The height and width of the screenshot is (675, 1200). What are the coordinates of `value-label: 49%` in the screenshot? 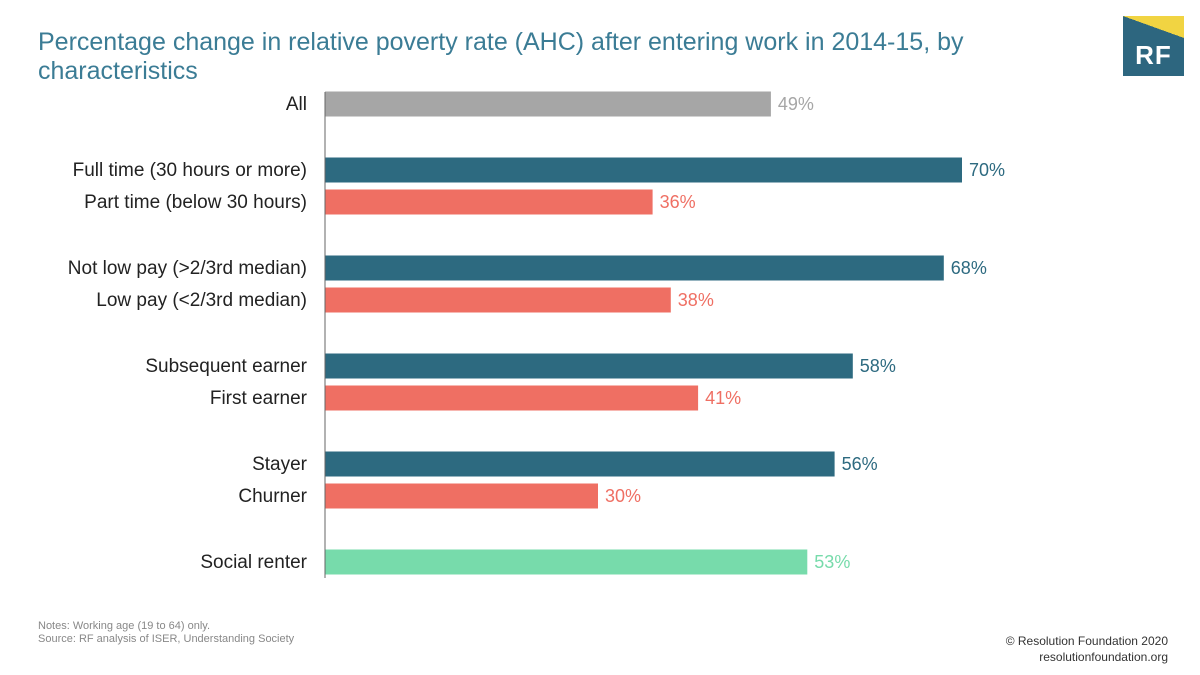 It's located at (796, 104).